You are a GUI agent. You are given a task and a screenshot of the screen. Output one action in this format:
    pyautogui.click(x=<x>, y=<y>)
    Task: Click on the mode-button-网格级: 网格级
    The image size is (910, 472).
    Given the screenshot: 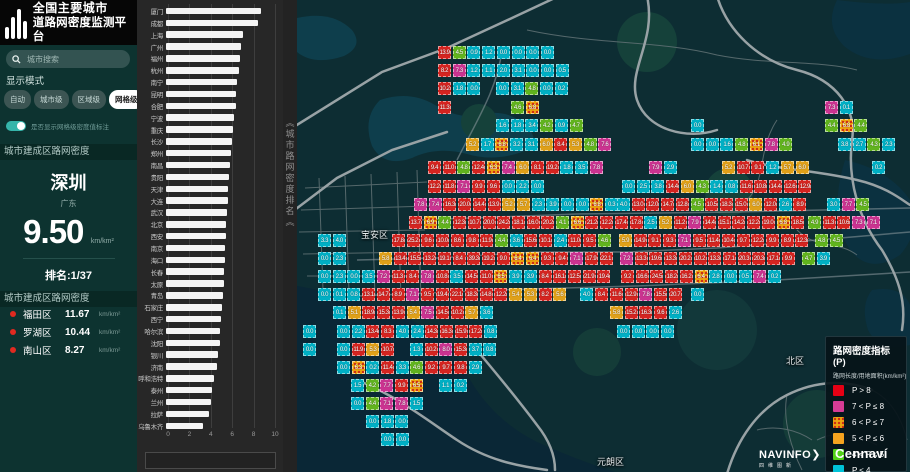 What is the action you would take?
    pyautogui.click(x=126, y=99)
    